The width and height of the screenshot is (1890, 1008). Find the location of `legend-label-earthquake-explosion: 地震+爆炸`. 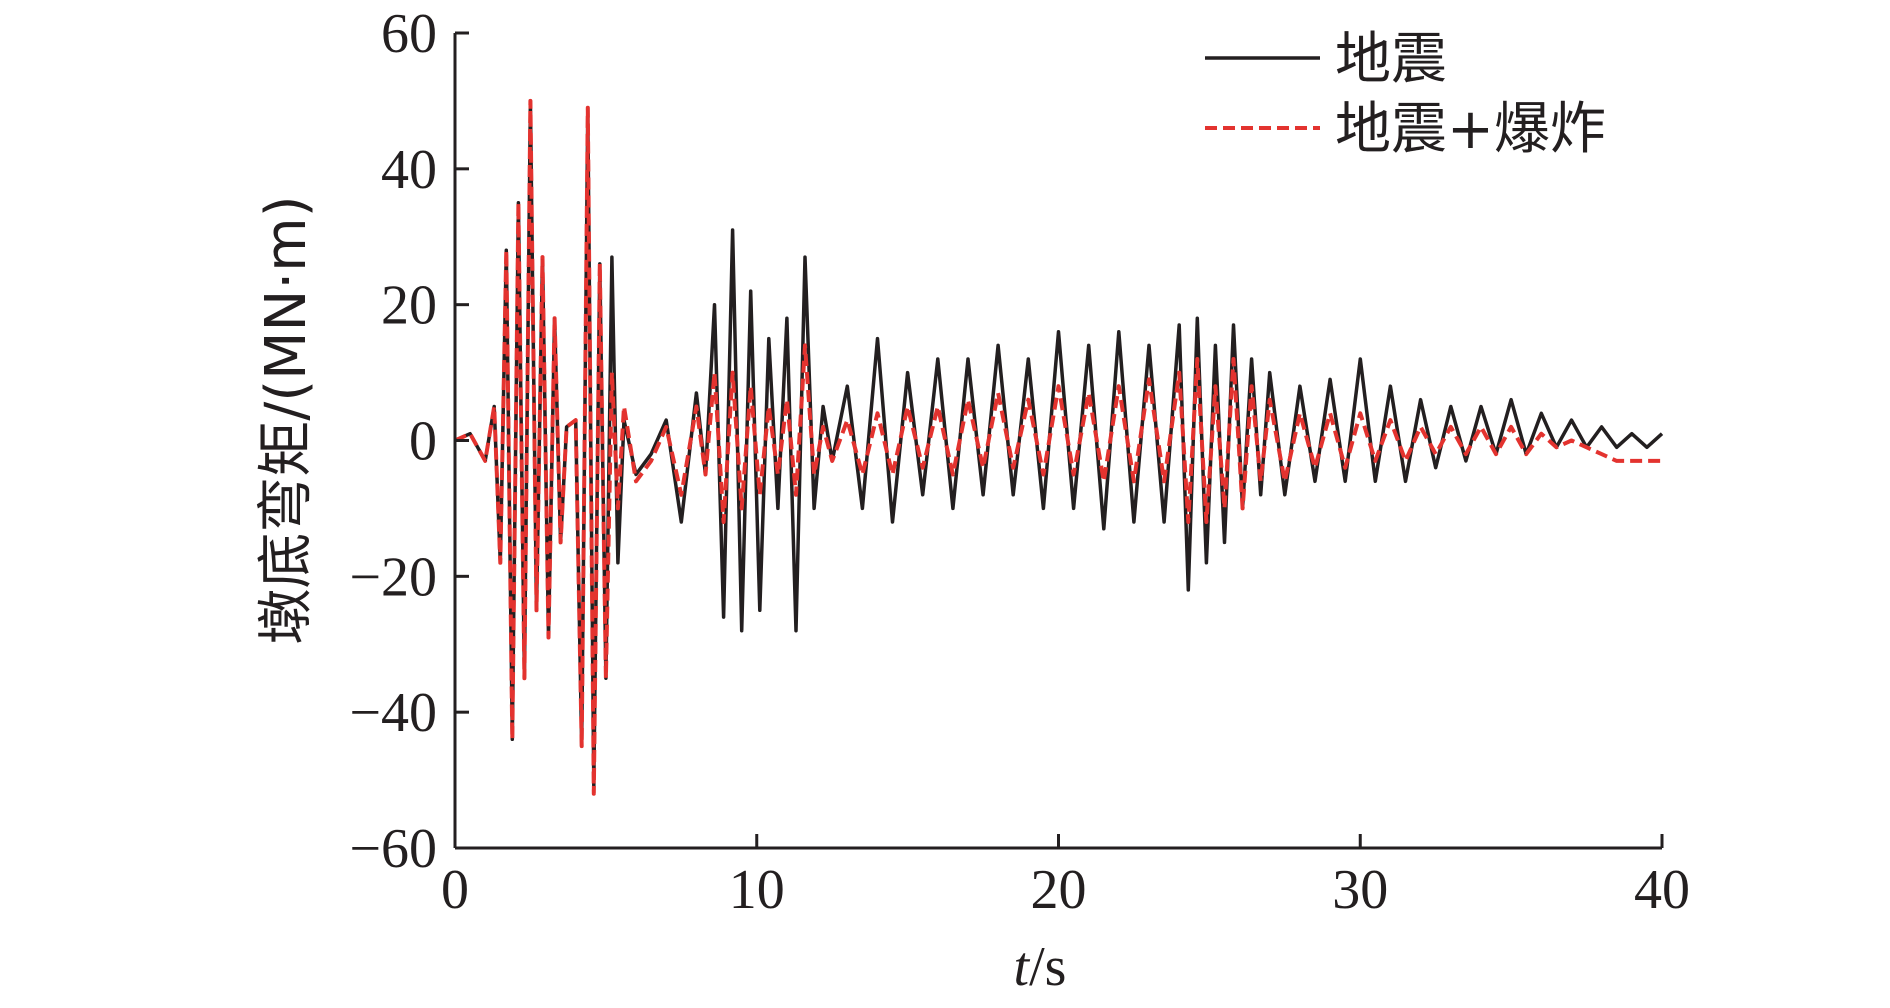

legend-label-earthquake-explosion: 地震+爆炸 is located at coordinates (1470, 129).